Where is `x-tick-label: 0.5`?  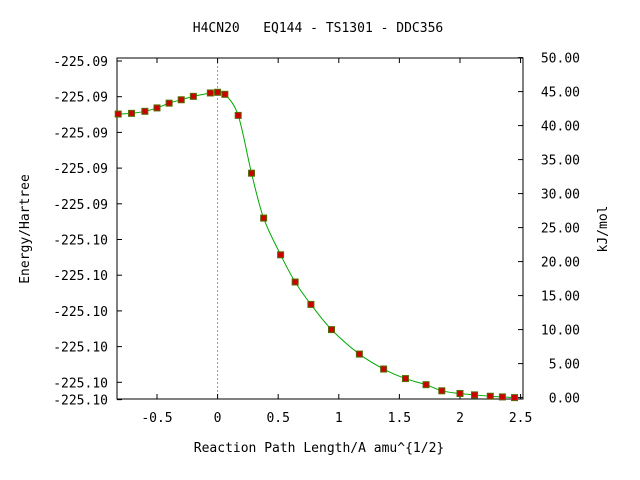
x-tick-label: 0.5 is located at coordinates (277, 418).